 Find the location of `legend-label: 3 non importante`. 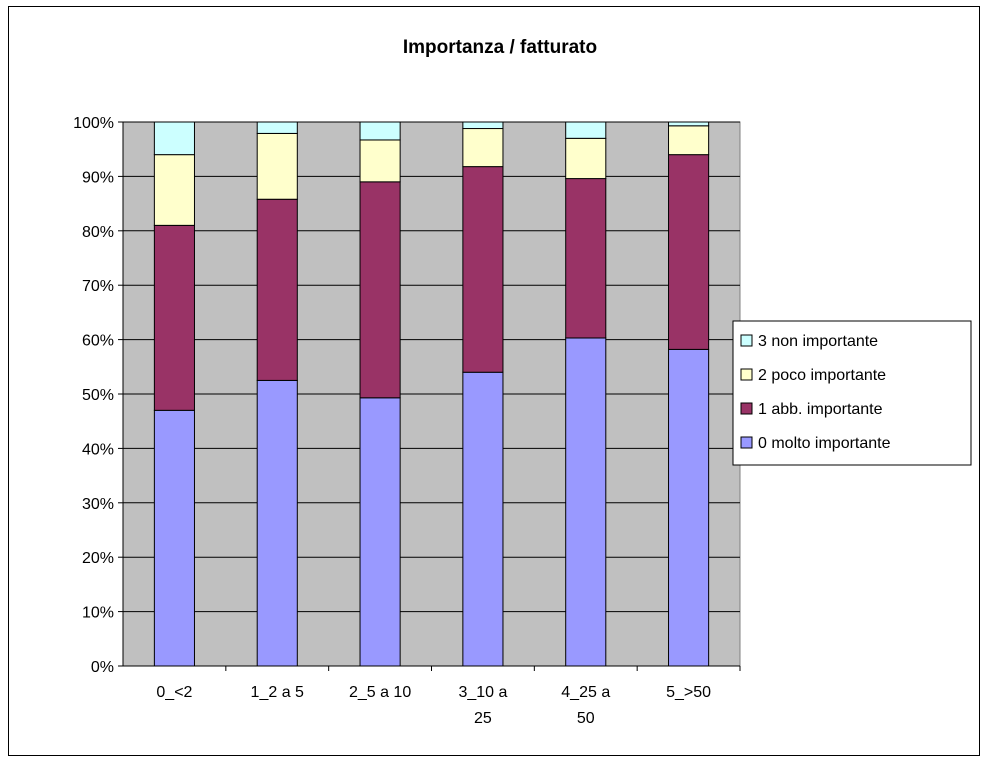

legend-label: 3 non importante is located at coordinates (818, 341).